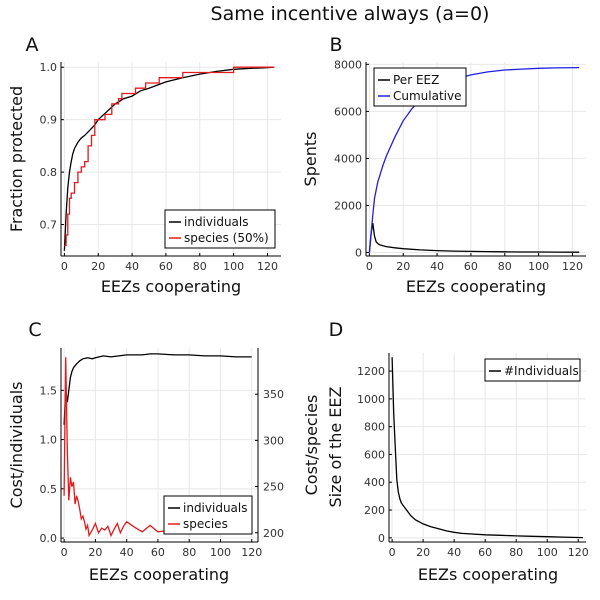  I want to click on y-tick-label: 0.5, so click(49, 489).